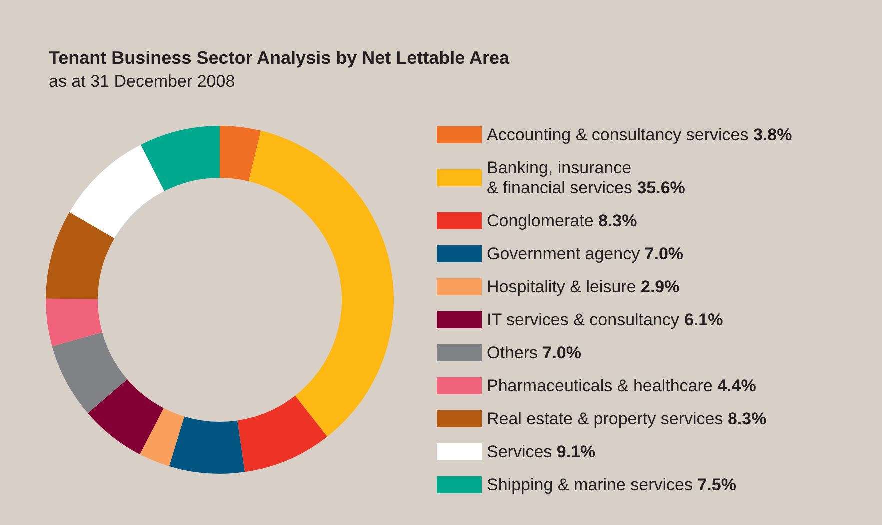  Describe the element at coordinates (607, 419) in the screenshot. I see `legend-label: Real estate & property services` at that location.